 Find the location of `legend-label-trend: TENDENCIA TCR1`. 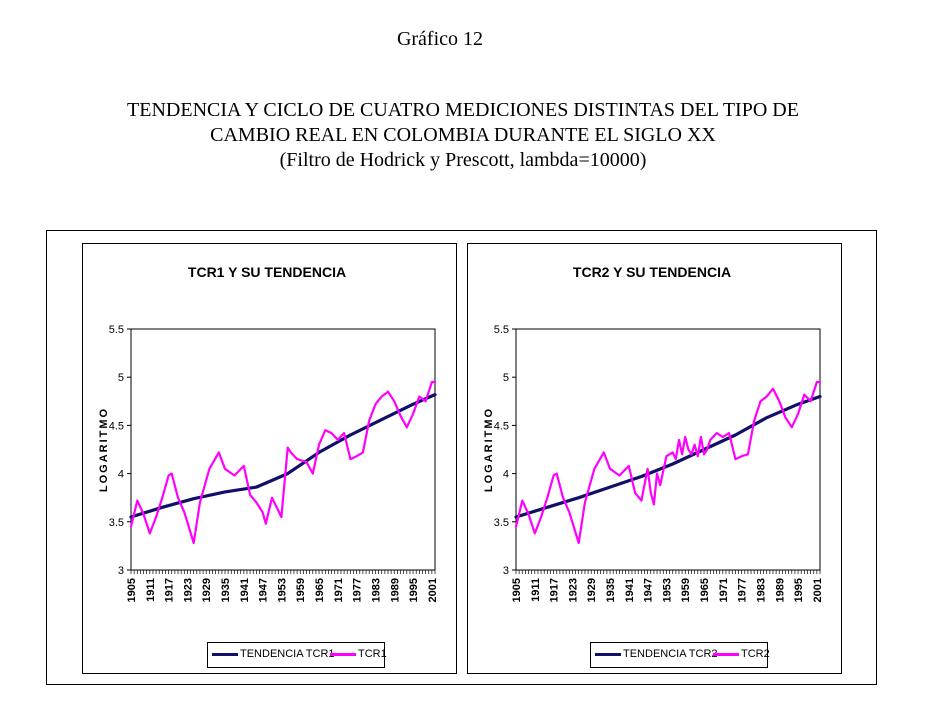

legend-label-trend: TENDENCIA TCR1 is located at coordinates (287, 654).